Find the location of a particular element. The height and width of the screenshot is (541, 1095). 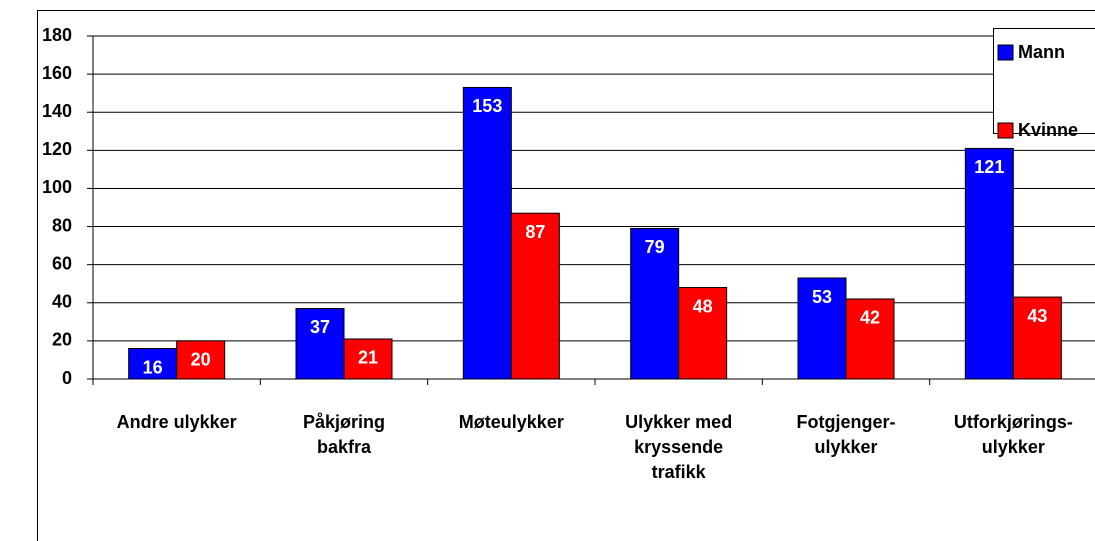

y-tick-label: 60 is located at coordinates (62, 263).